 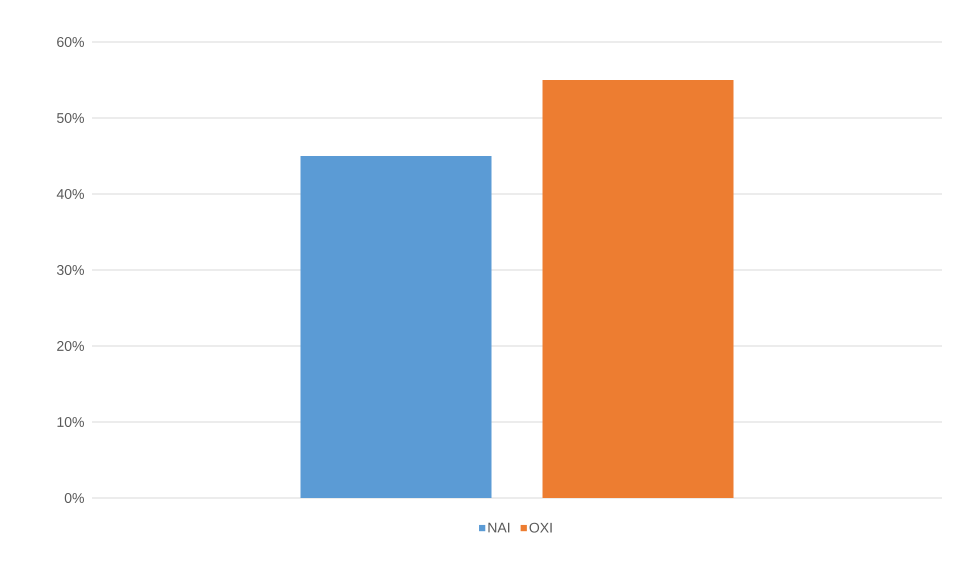 I want to click on legend-label: NAI, so click(x=499, y=527).